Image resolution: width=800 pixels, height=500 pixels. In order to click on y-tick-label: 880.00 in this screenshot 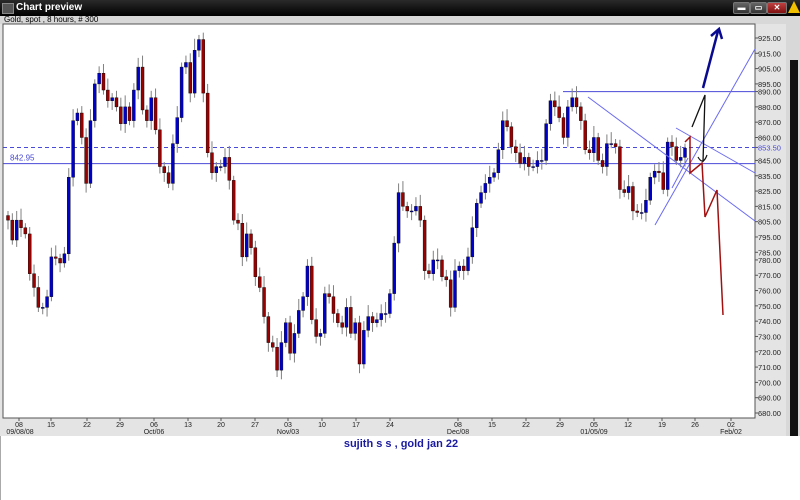, I will do `click(769, 107)`.